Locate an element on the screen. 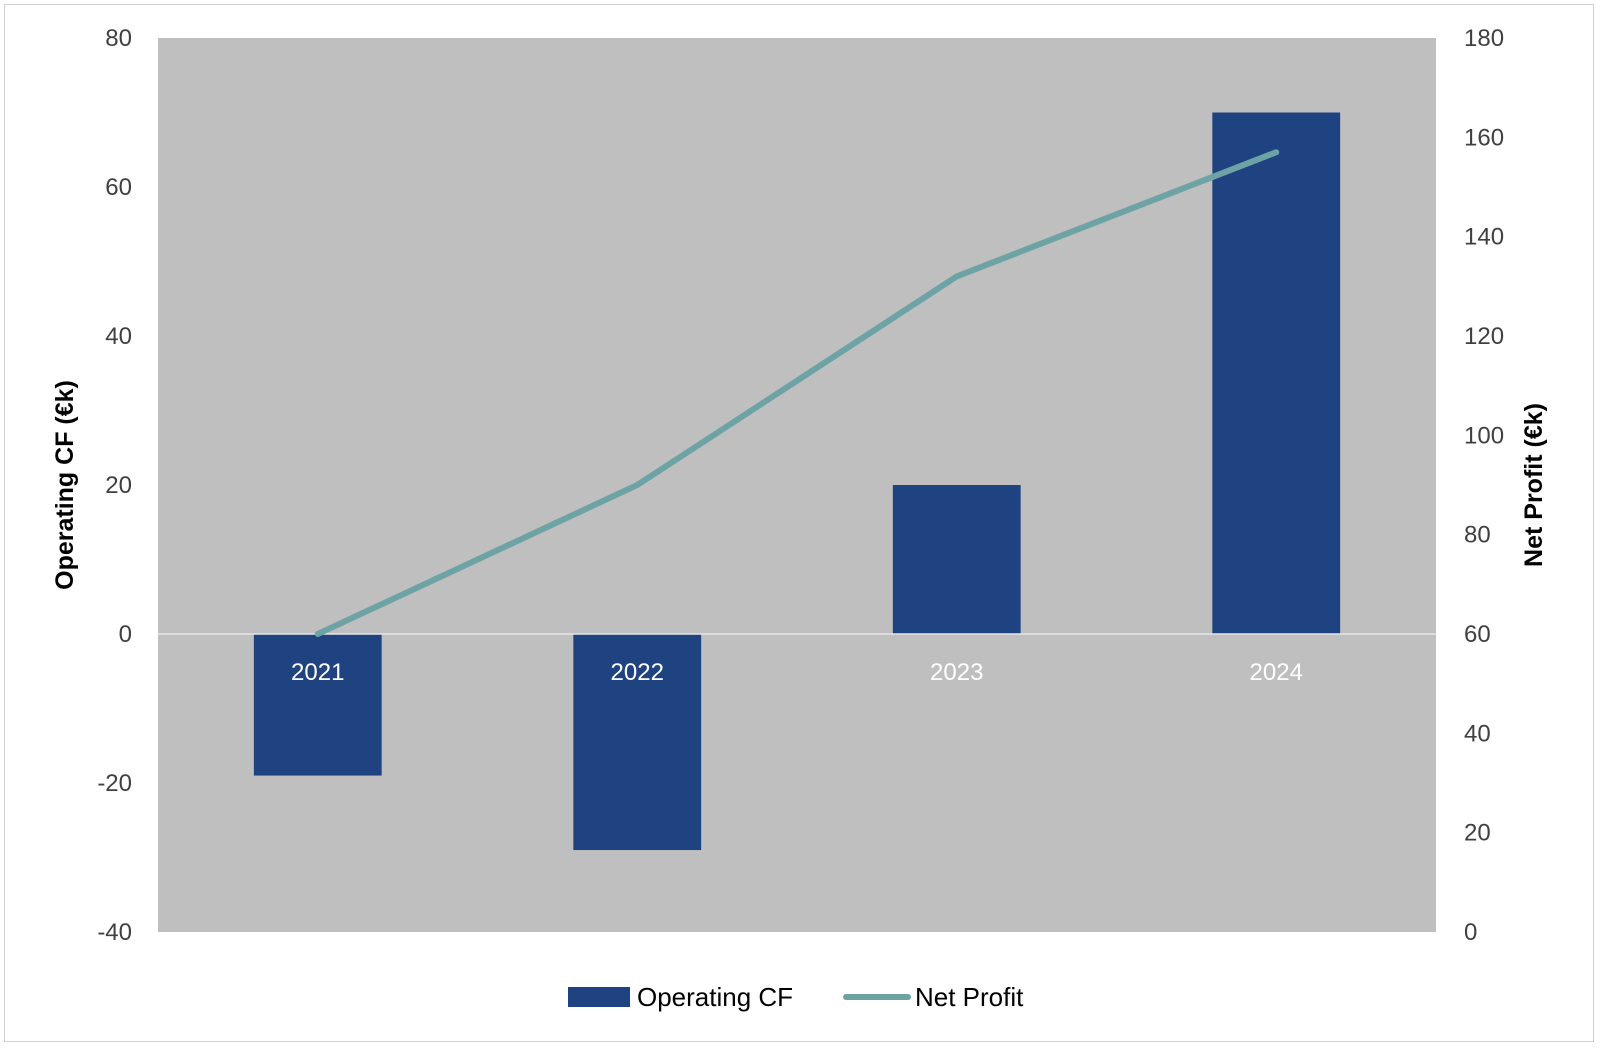 The width and height of the screenshot is (1600, 1048). category-label-2023: 2023 is located at coordinates (956, 672).